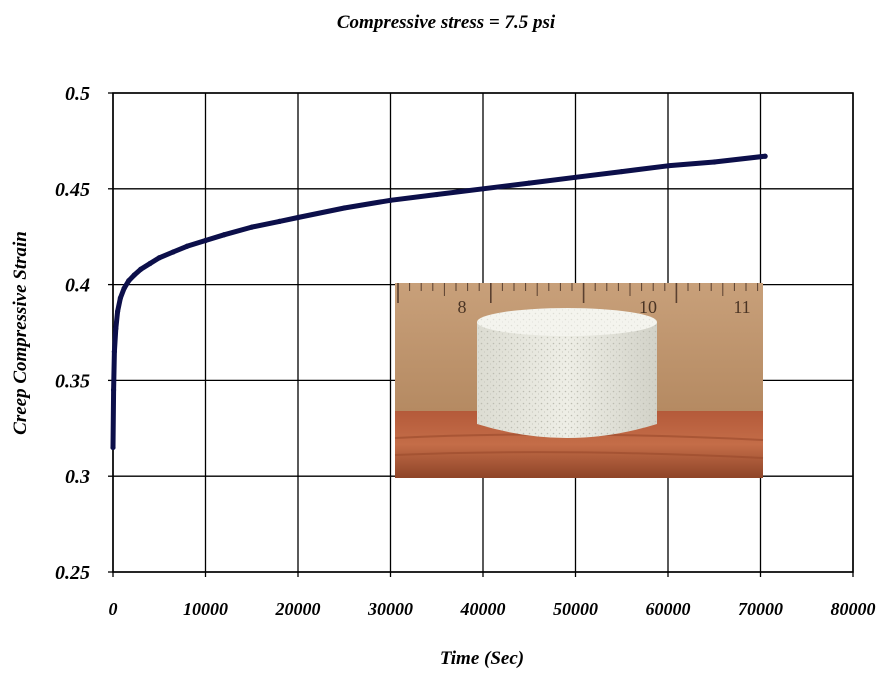 This screenshot has width=888, height=678. Describe the element at coordinates (853, 609) in the screenshot. I see `x-tick-label: 80000` at that location.